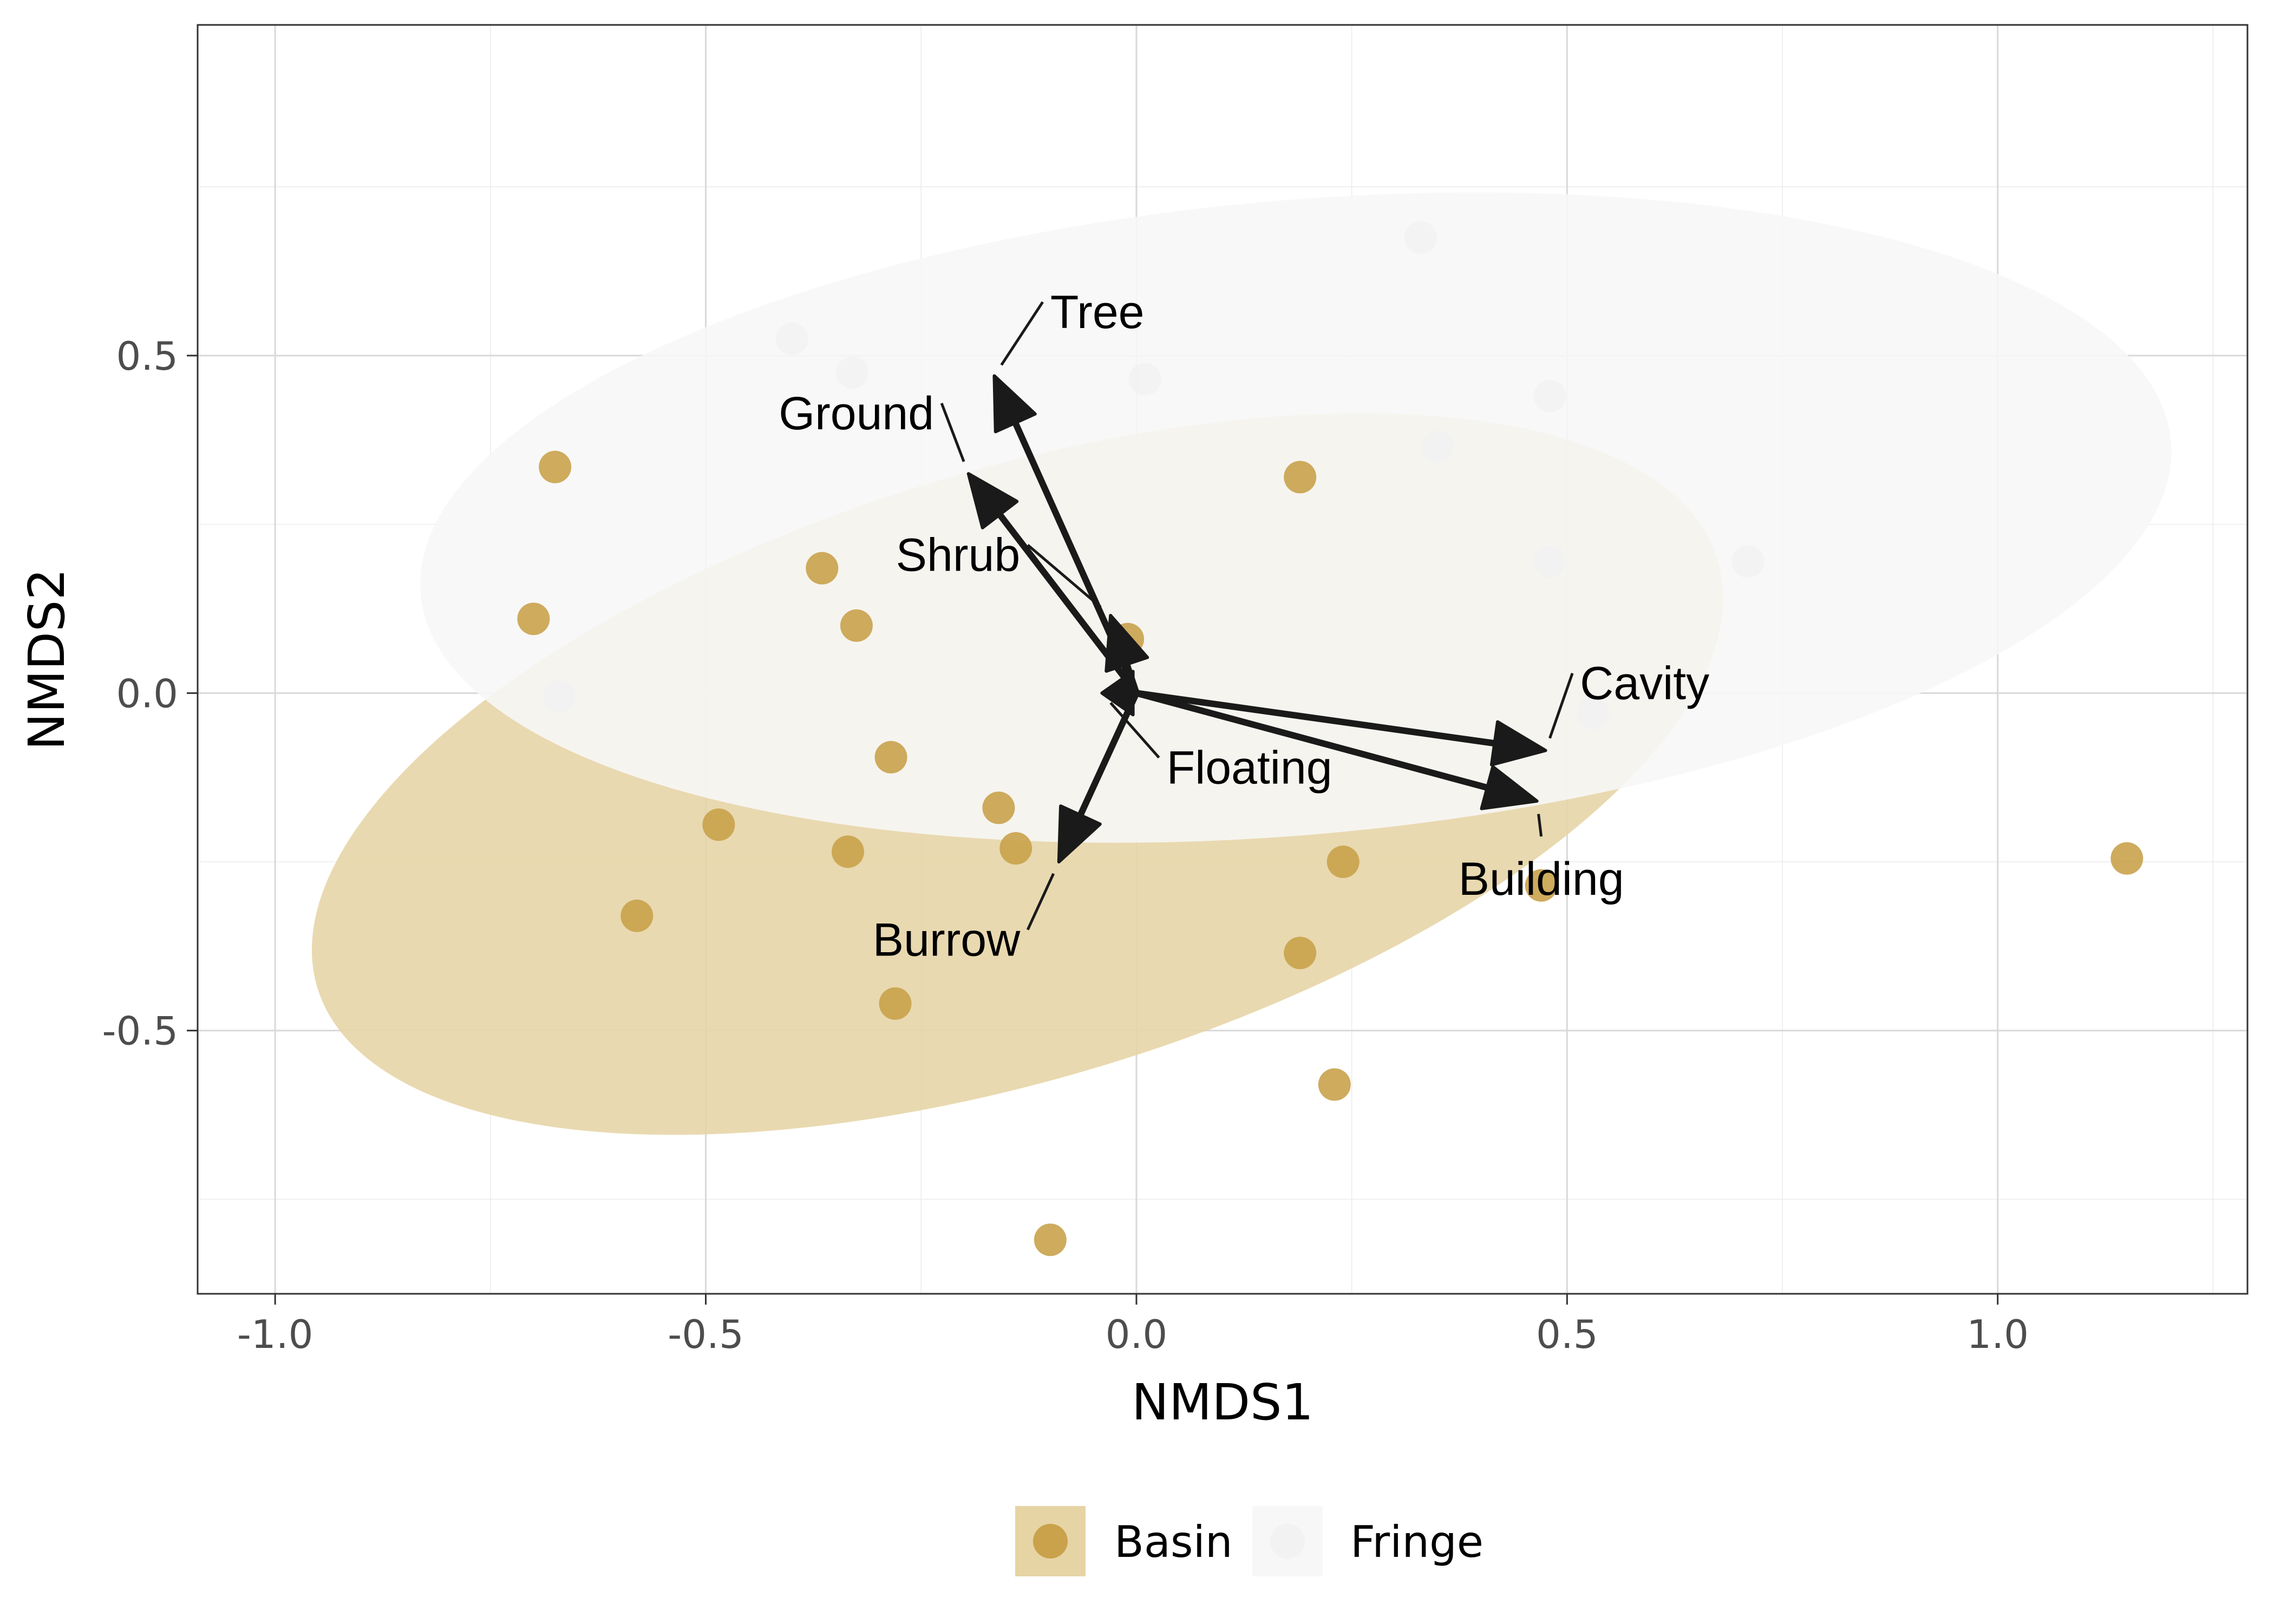 This screenshot has height=1624, width=2274. Describe the element at coordinates (147, 693) in the screenshot. I see `y-tick-label: 0.0` at that location.